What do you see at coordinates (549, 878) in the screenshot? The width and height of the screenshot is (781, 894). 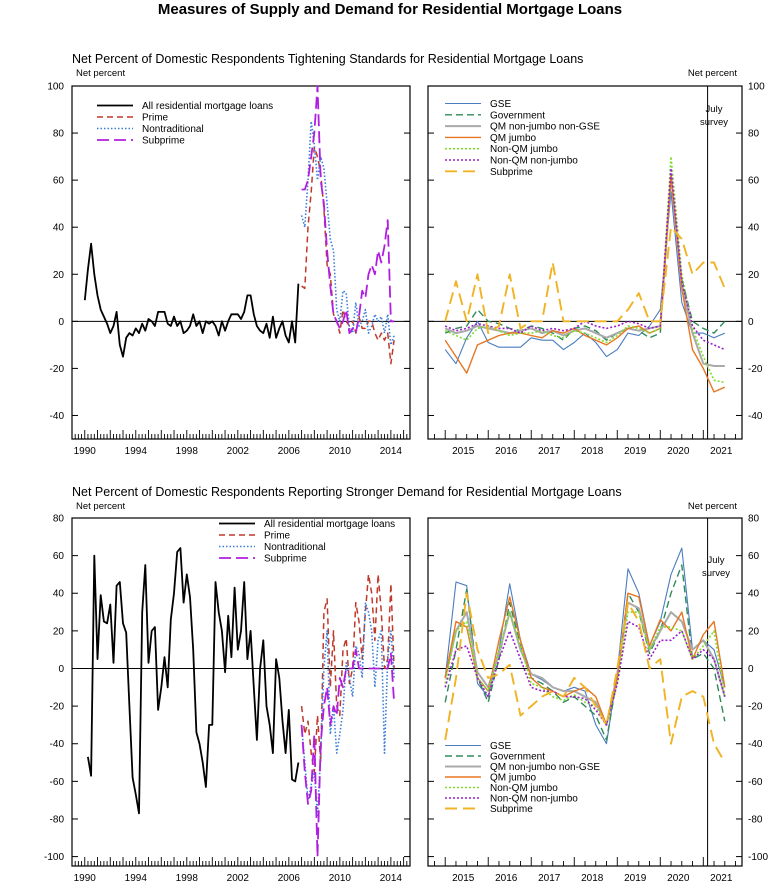 I see `x-tick-label: 2017` at bounding box center [549, 878].